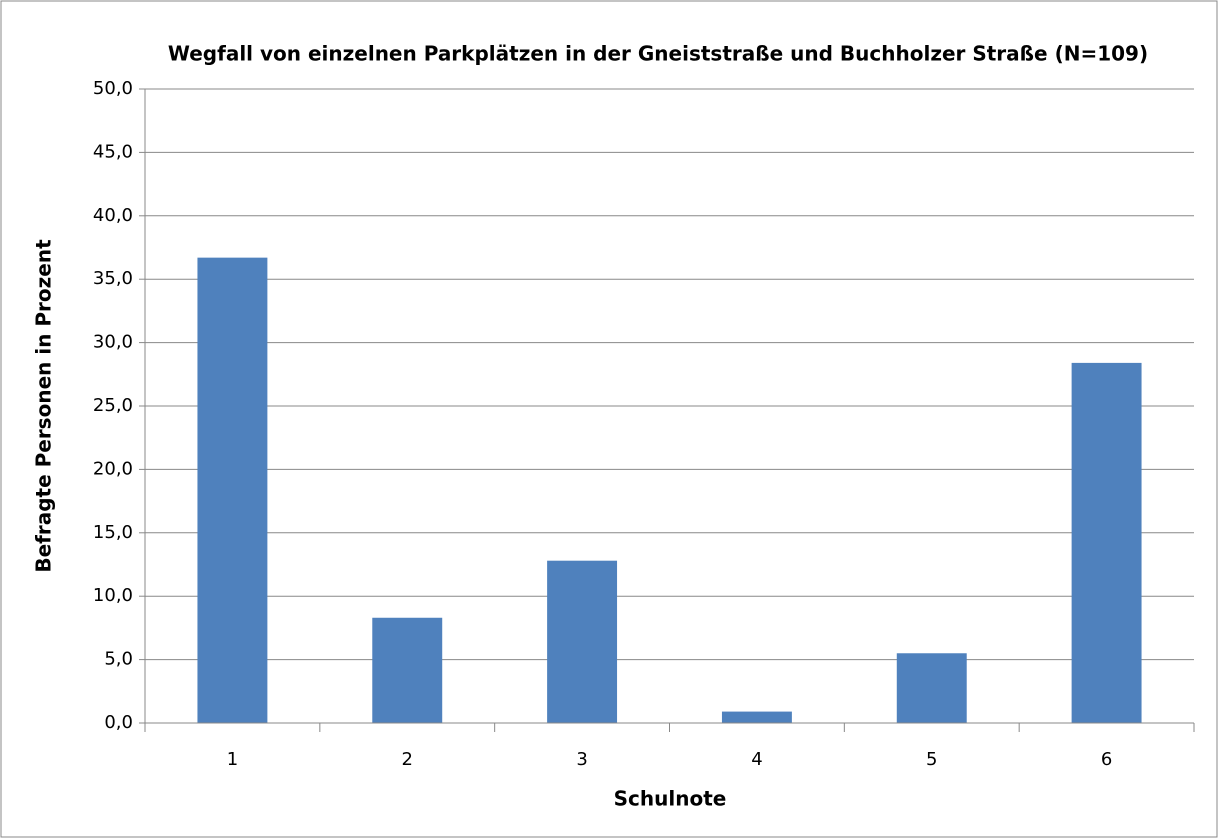 This screenshot has width=1218, height=838. Describe the element at coordinates (113, 532) in the screenshot. I see `y-tick-label: 15,0` at that location.